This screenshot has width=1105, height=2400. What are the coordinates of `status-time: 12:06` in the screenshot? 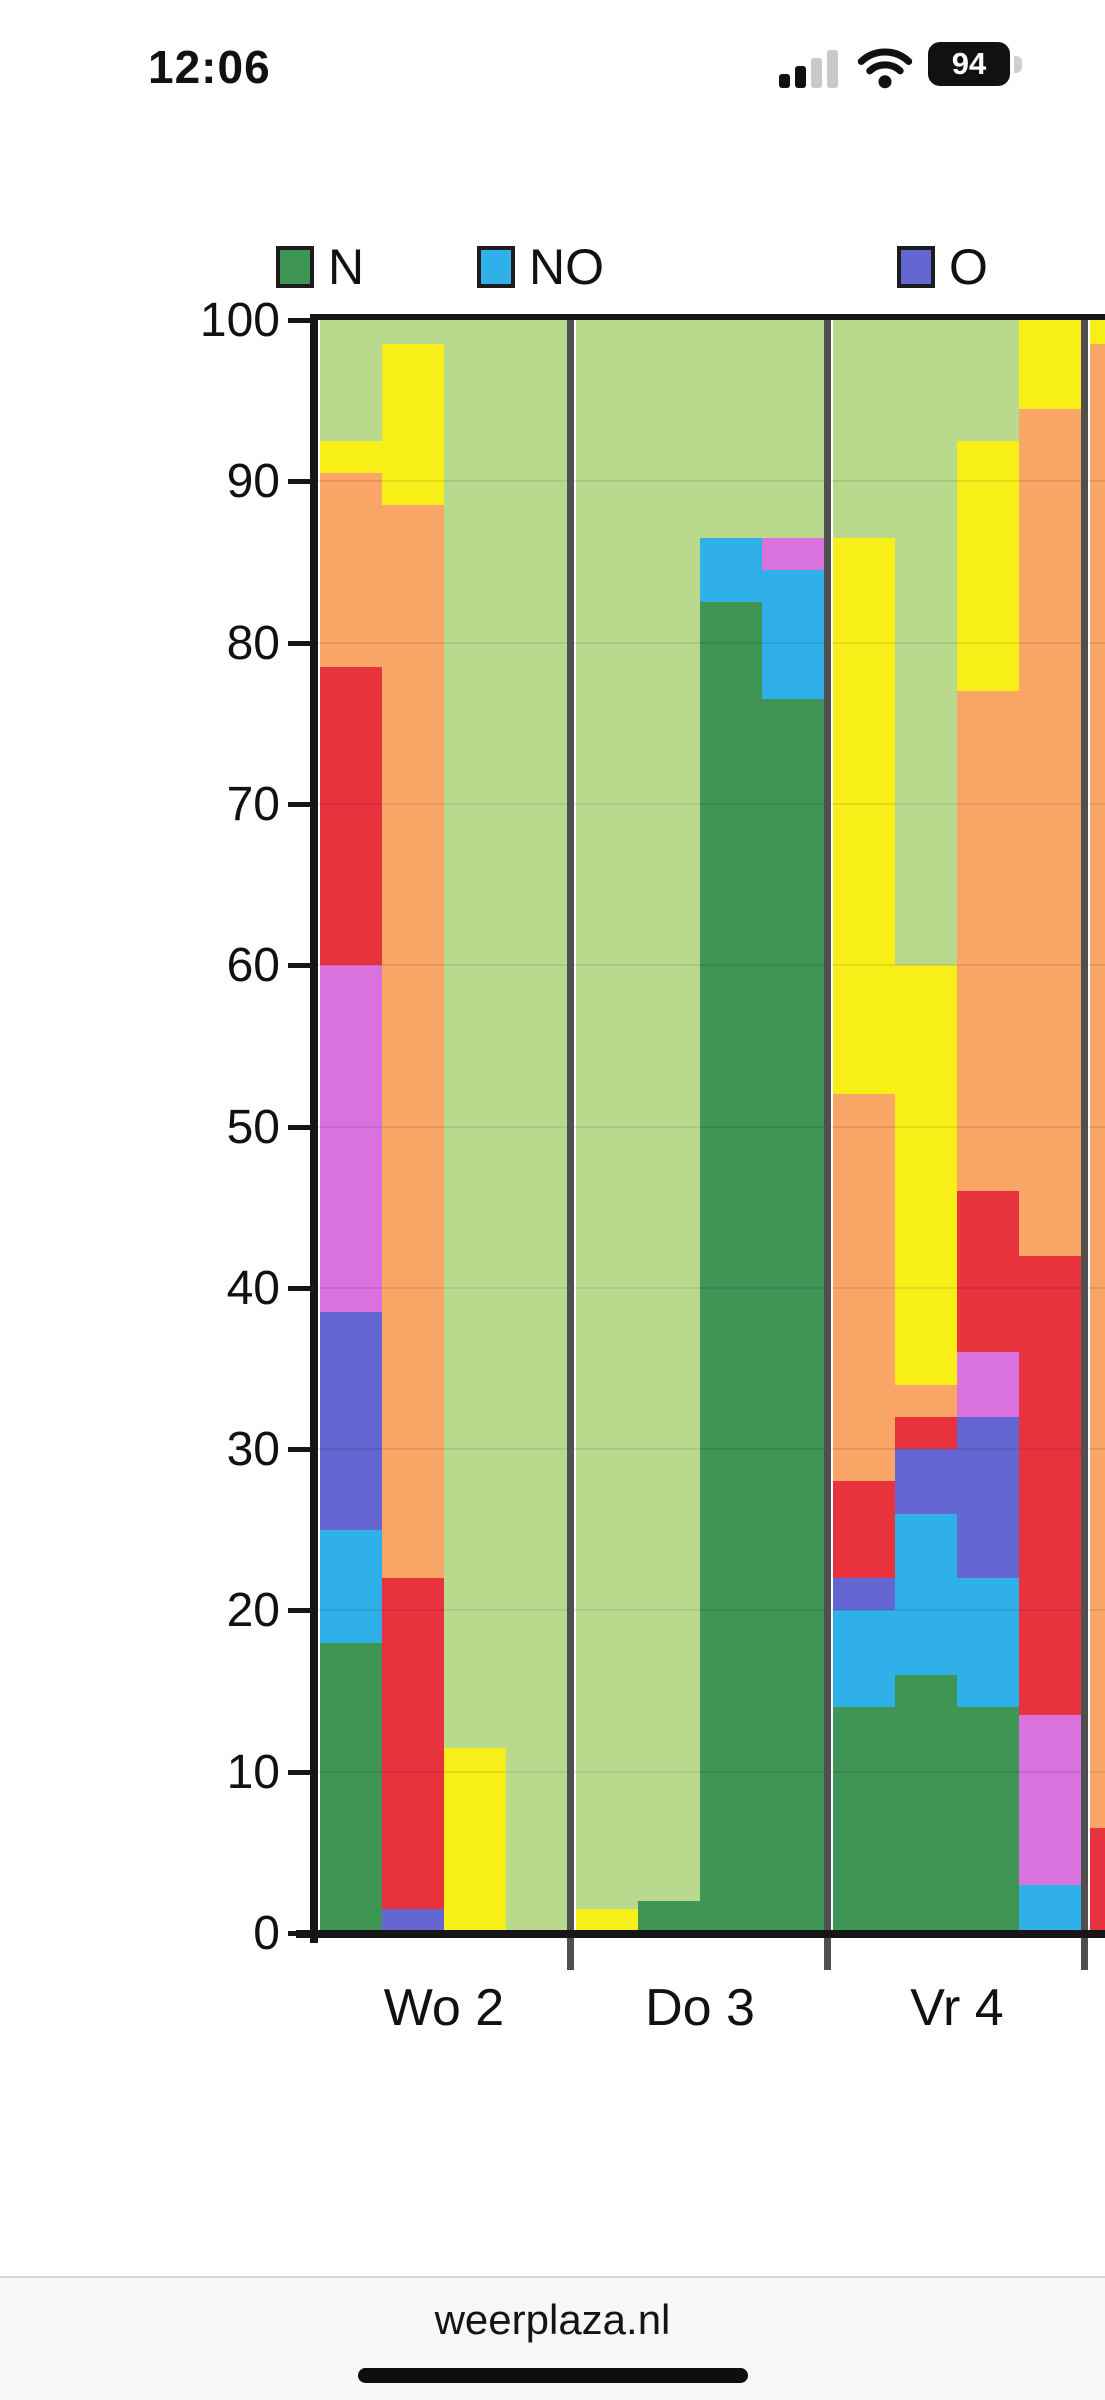 It's located at (209, 67).